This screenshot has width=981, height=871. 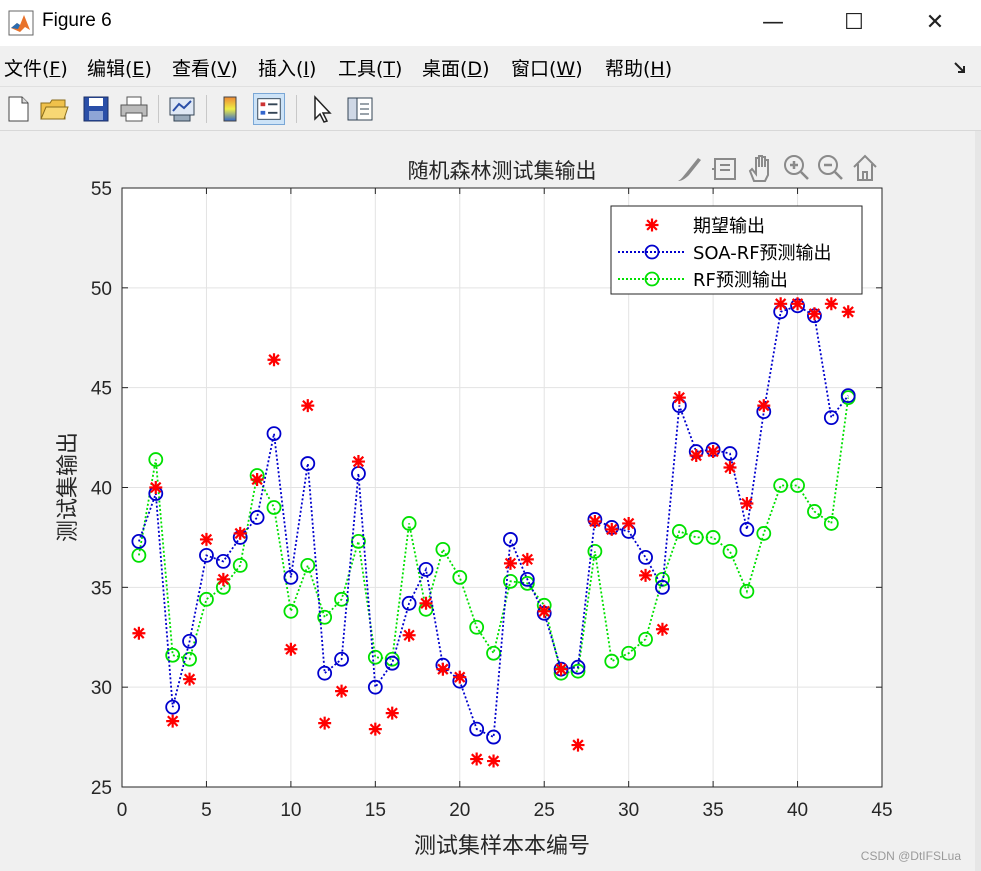 What do you see at coordinates (18, 109) in the screenshot?
I see `new-figure-icon` at bounding box center [18, 109].